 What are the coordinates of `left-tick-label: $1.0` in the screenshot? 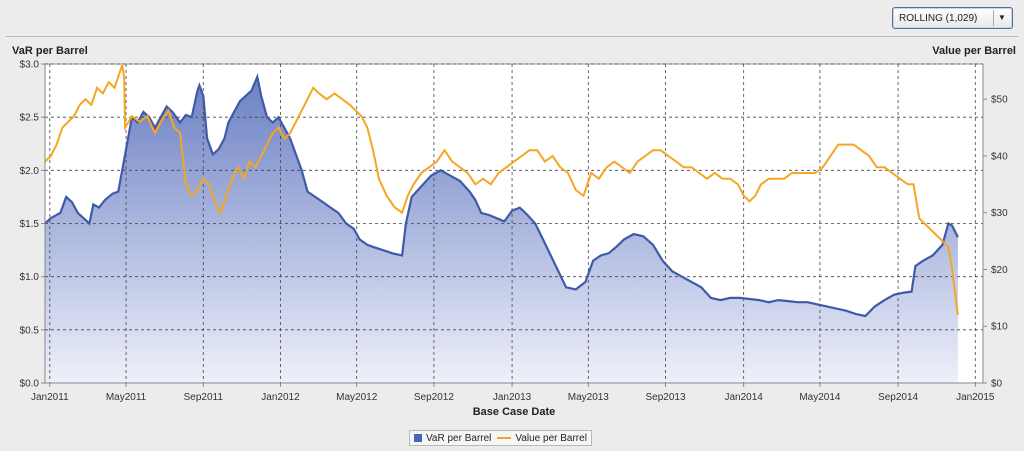 It's located at (30, 277).